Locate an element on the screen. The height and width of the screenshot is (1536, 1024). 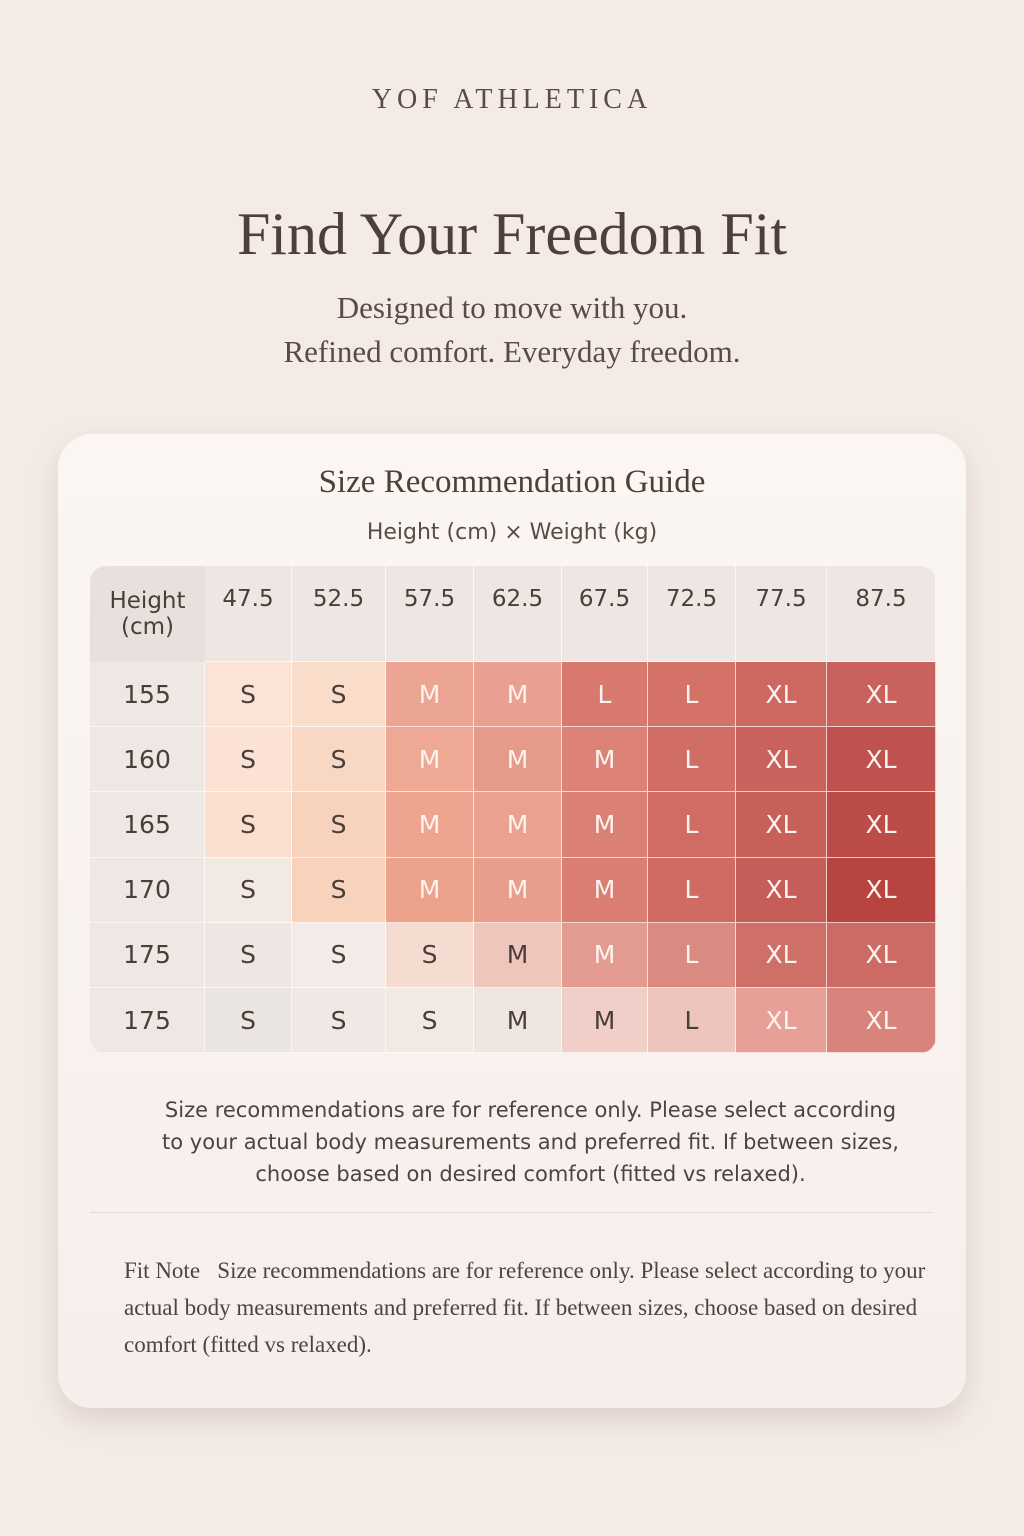
corner-header: Height (cm) is located at coordinates (147, 614).